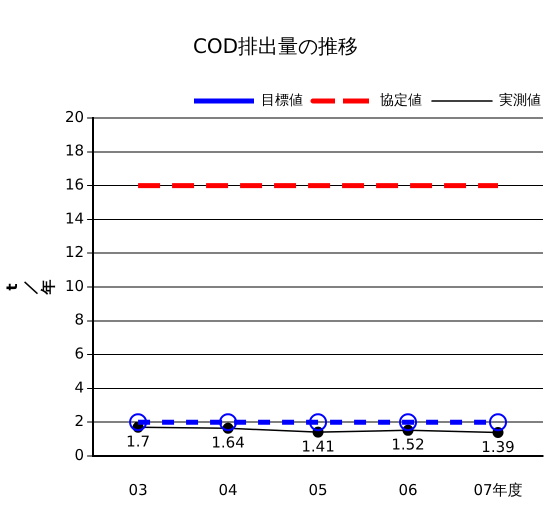 The image size is (553, 524). Describe the element at coordinates (318, 447) in the screenshot. I see `data-label: 1.41` at that location.